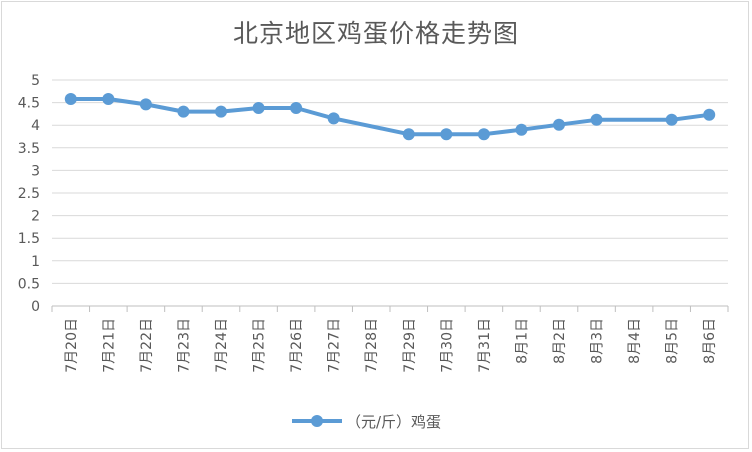 This screenshot has width=752, height=452. I want to click on x-tick-label: 7月20日, so click(72, 345).